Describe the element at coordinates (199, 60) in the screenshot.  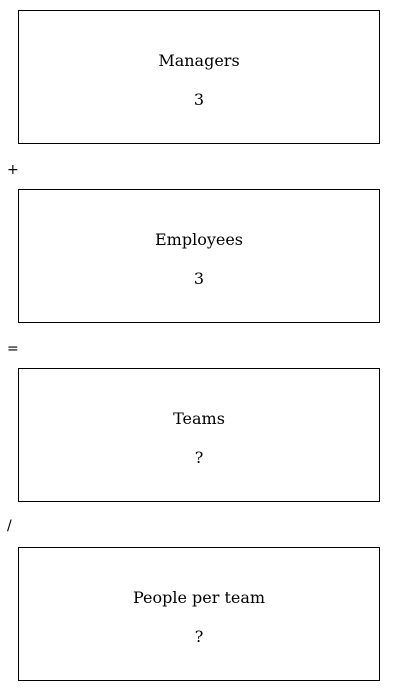
I see `card-label: Managers` at that location.